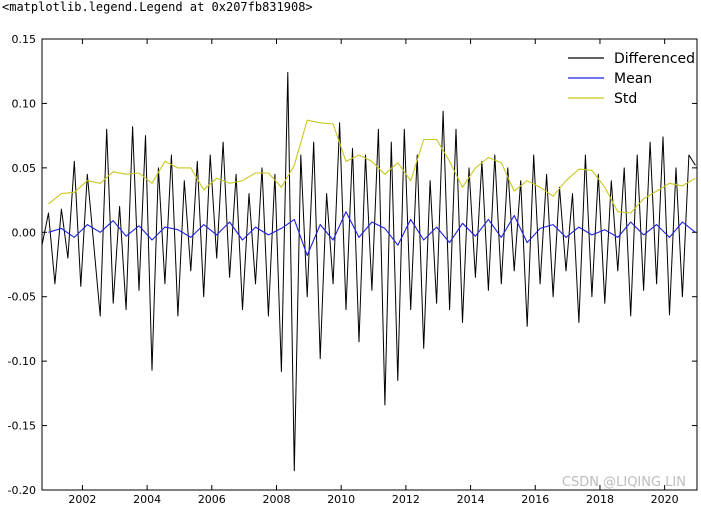 The width and height of the screenshot is (701, 505). What do you see at coordinates (22, 297) in the screenshot?
I see `y-tick-label: -0.05` at bounding box center [22, 297].